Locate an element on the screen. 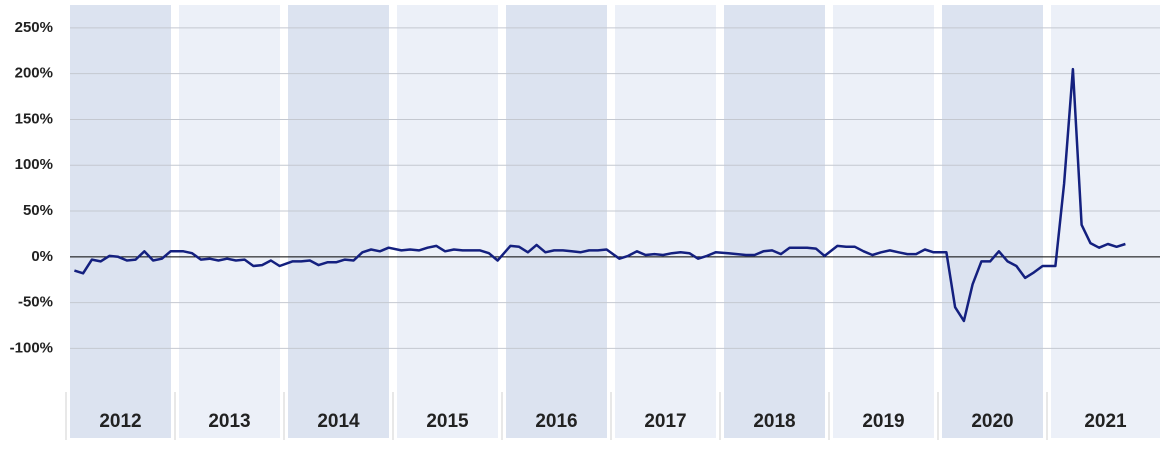 This screenshot has width=1160, height=451. x-tick-label: 2021 is located at coordinates (1105, 421).